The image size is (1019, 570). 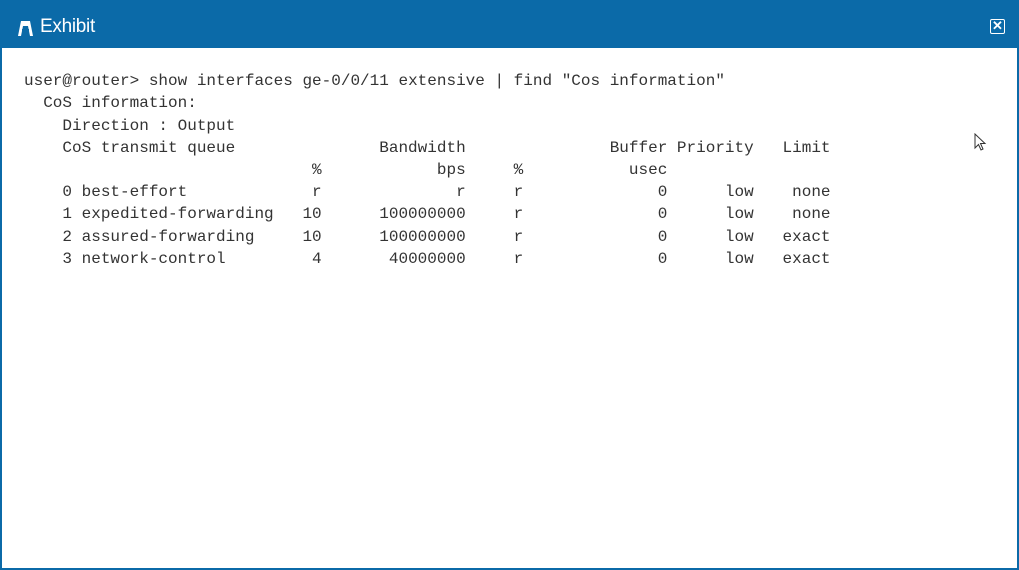 What do you see at coordinates (422, 148) in the screenshot?
I see `header-bandwidth: Bandwidth` at bounding box center [422, 148].